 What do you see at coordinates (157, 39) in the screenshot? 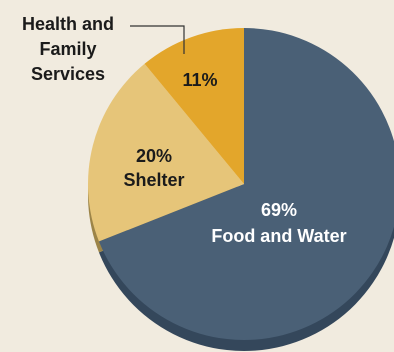
I see `callout-leader-line` at bounding box center [157, 39].